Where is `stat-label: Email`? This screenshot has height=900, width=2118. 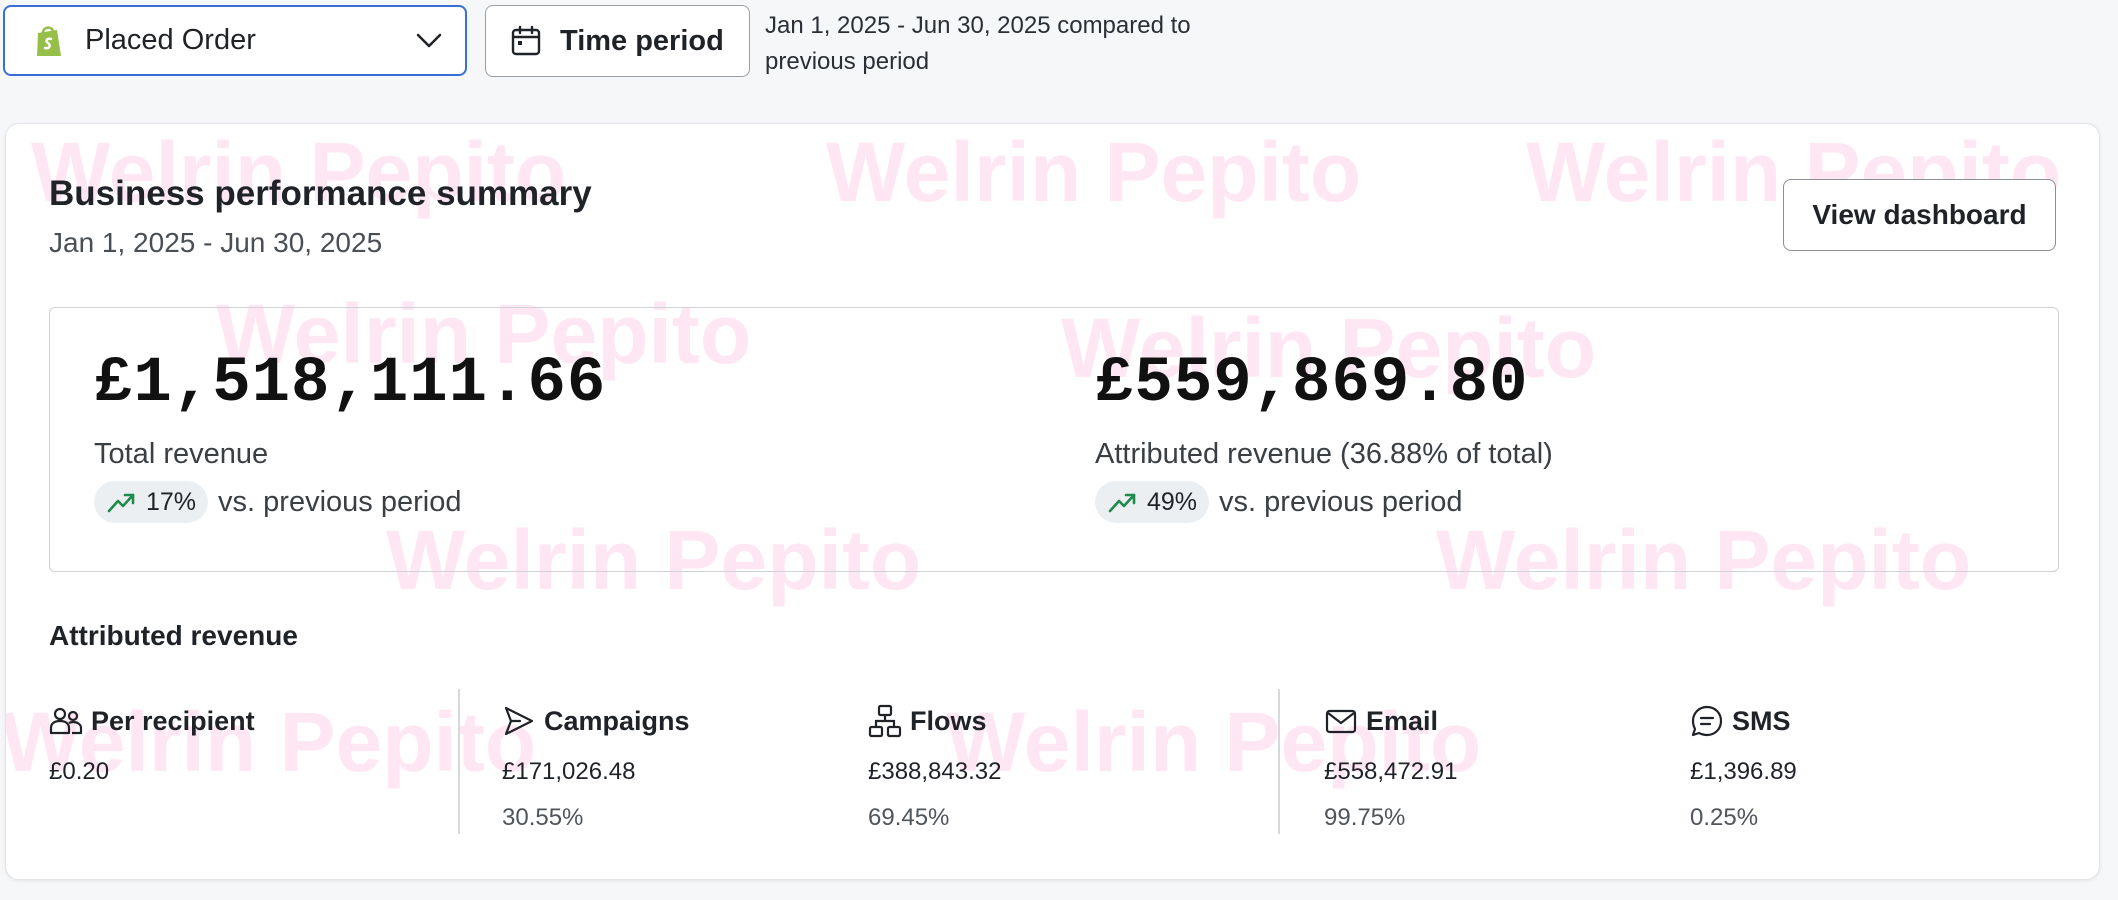
stat-label: Email is located at coordinates (1402, 720).